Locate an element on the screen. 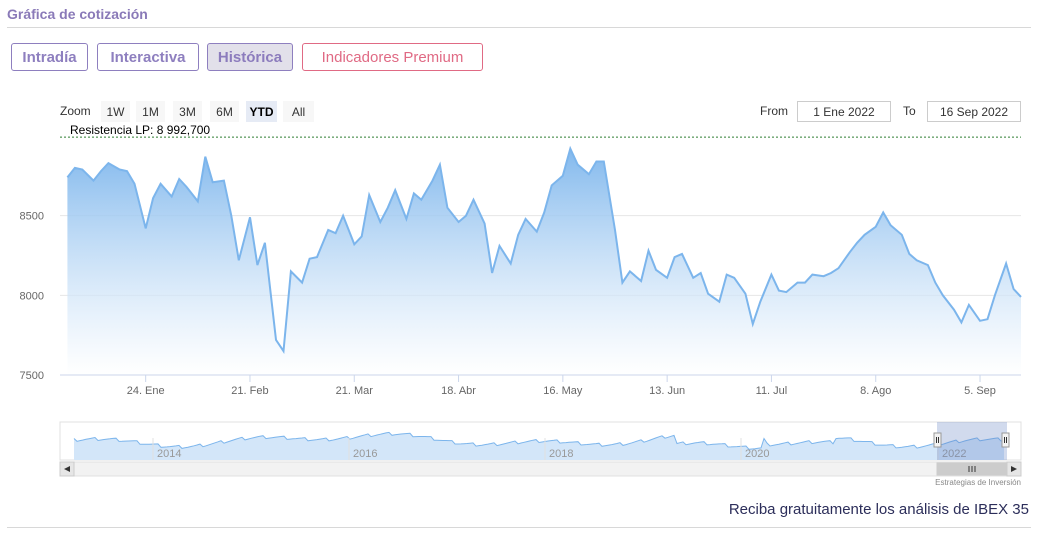 The width and height of the screenshot is (1041, 536). resistance-label: Resistencia LP: 8 992,700 is located at coordinates (140, 130).